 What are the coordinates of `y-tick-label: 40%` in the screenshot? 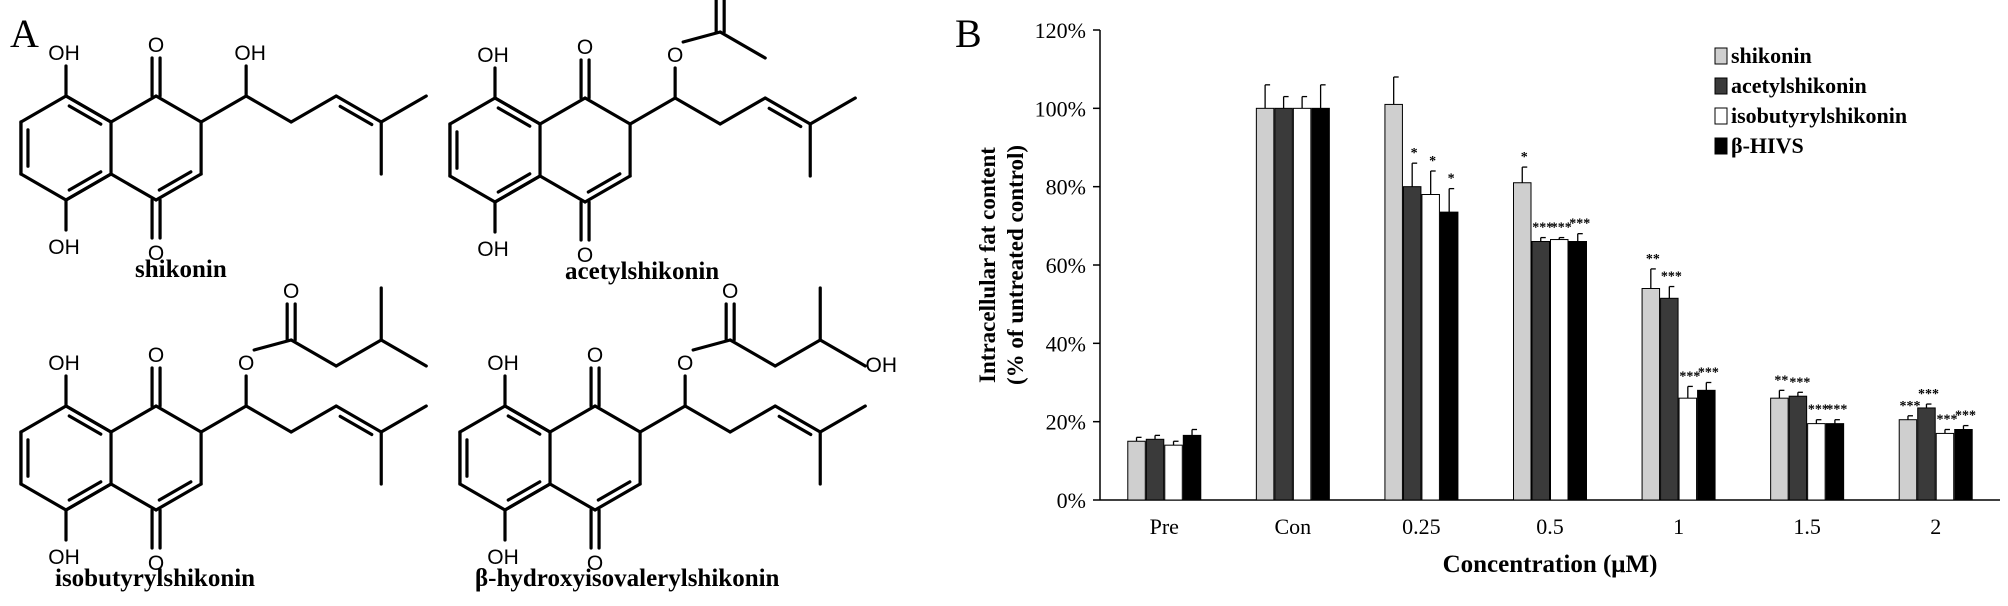 It's located at (1066, 343).